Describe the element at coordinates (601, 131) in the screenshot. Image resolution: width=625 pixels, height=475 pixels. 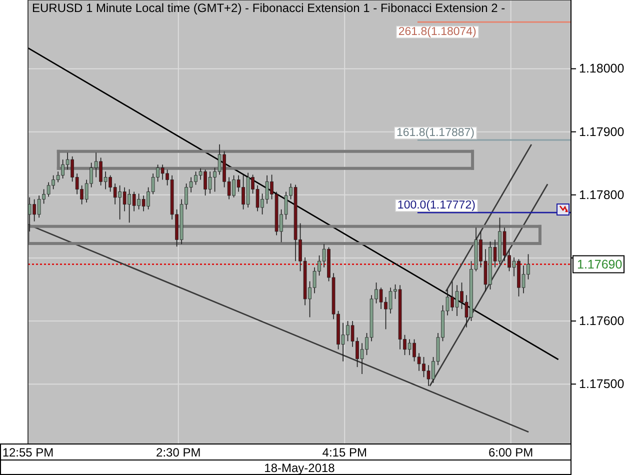
I see `y-tick-label: 1.17900` at that location.